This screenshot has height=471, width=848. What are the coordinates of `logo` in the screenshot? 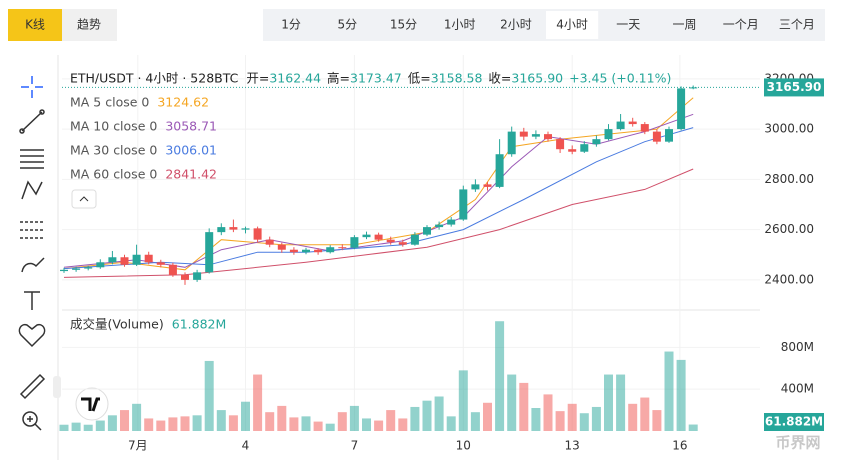 It's located at (92, 404).